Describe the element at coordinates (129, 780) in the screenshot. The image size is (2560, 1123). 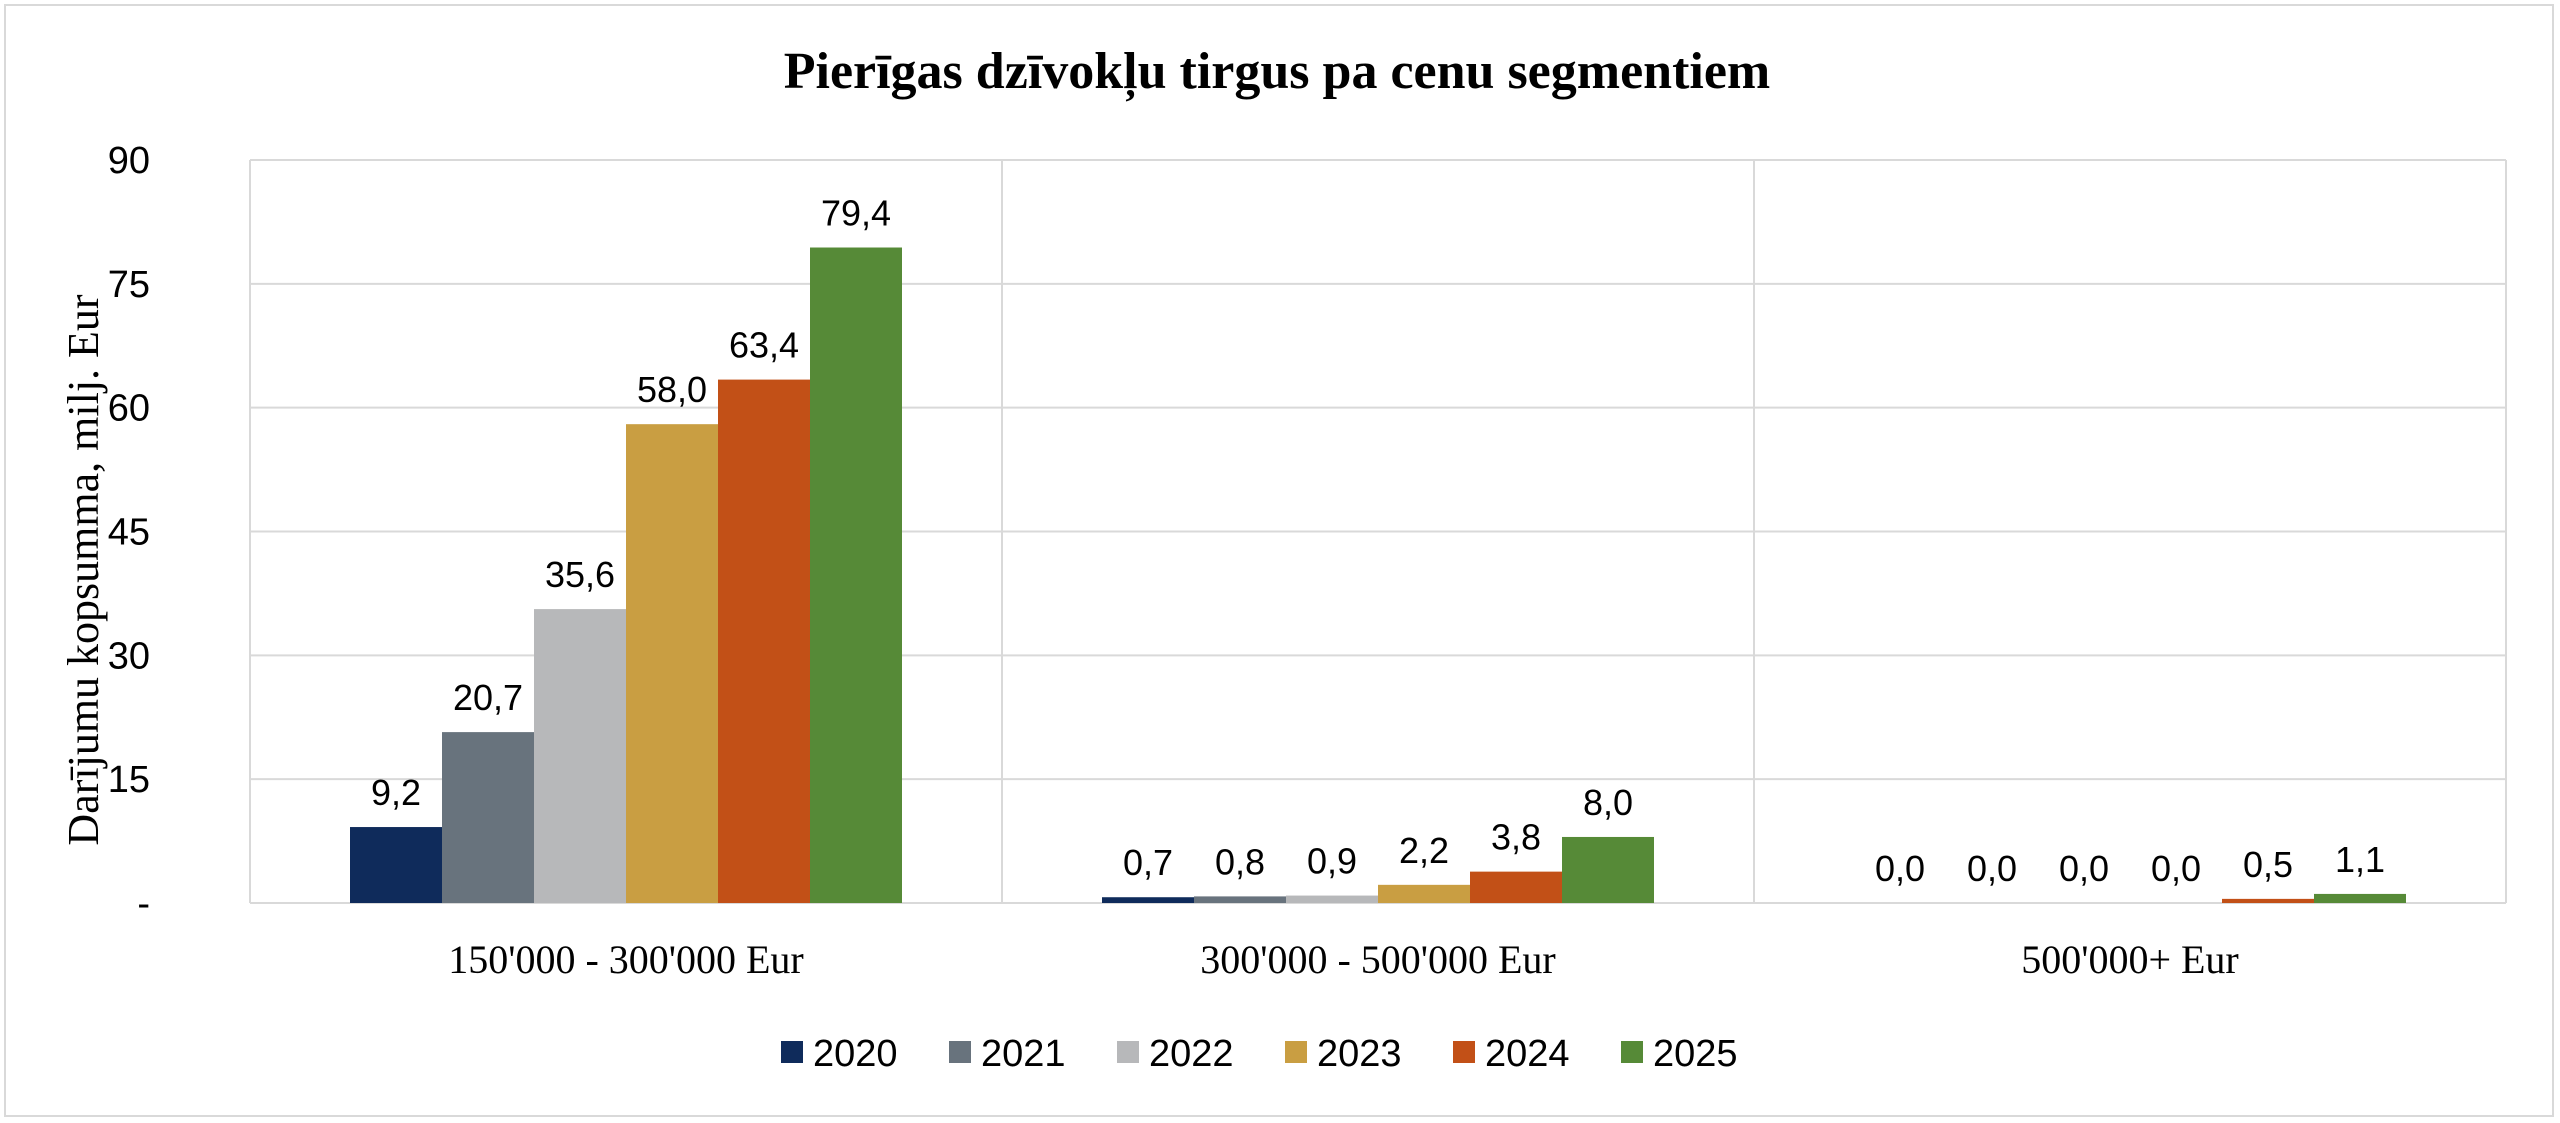
I see `y-tick-label: 15` at that location.